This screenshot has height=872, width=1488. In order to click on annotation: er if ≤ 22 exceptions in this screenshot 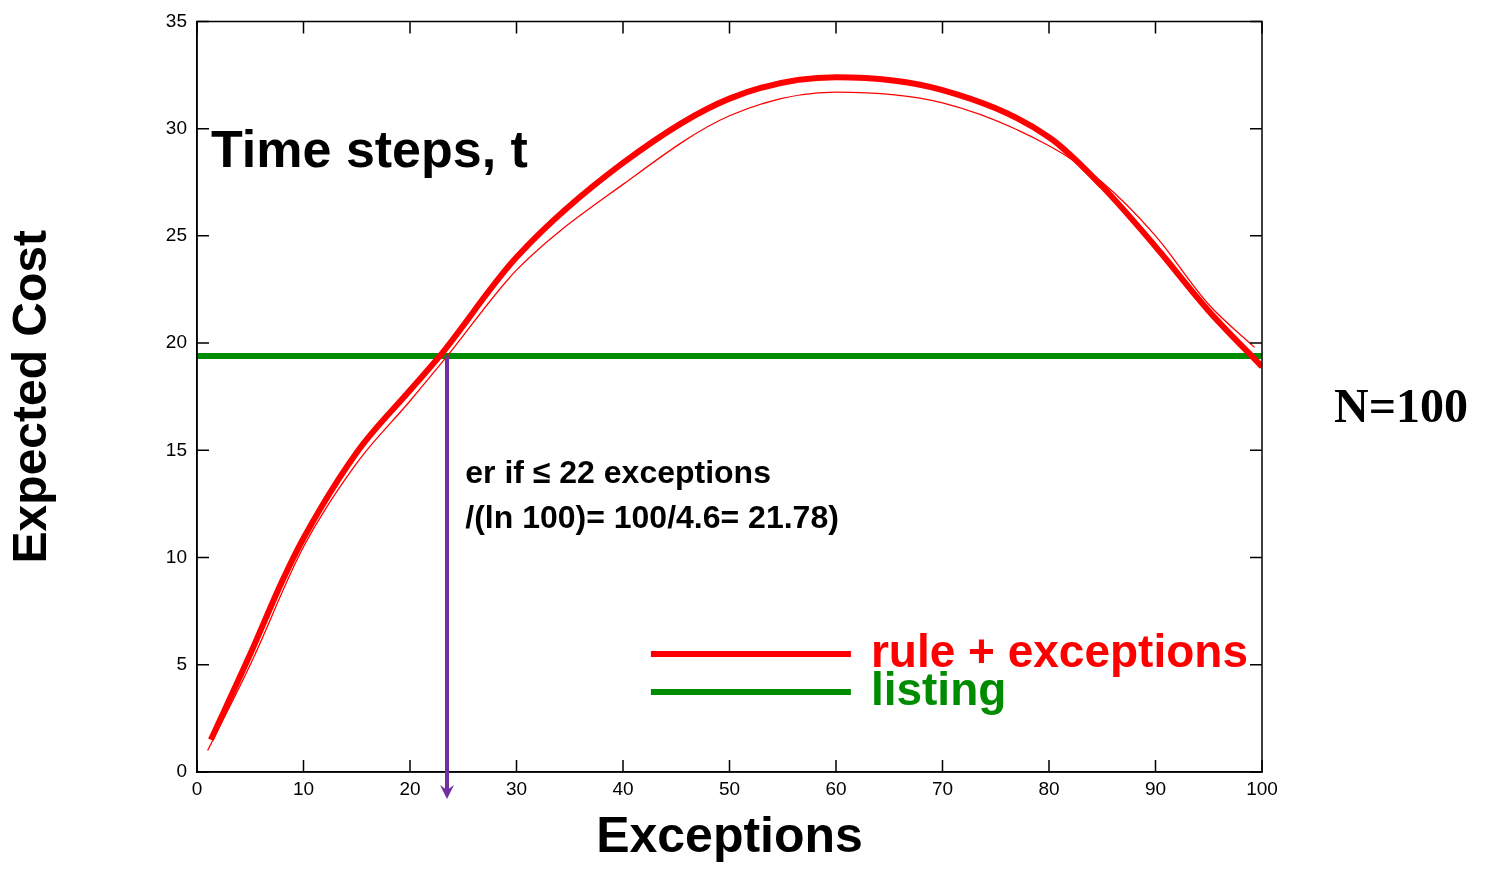, I will do `click(618, 472)`.